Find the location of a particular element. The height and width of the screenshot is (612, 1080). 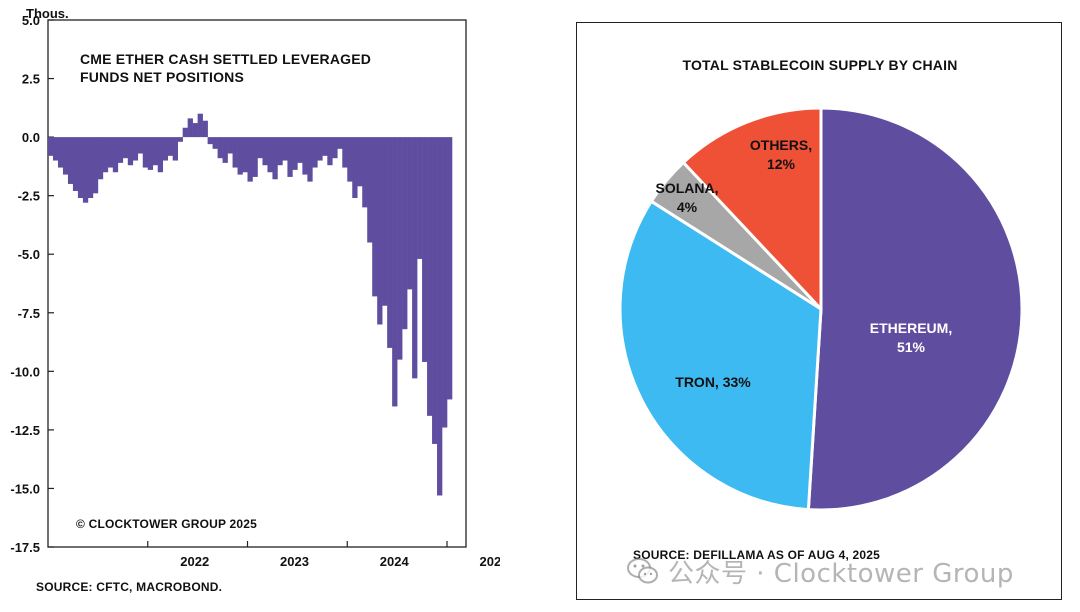

x-tick-label: 2024 is located at coordinates (395, 561).